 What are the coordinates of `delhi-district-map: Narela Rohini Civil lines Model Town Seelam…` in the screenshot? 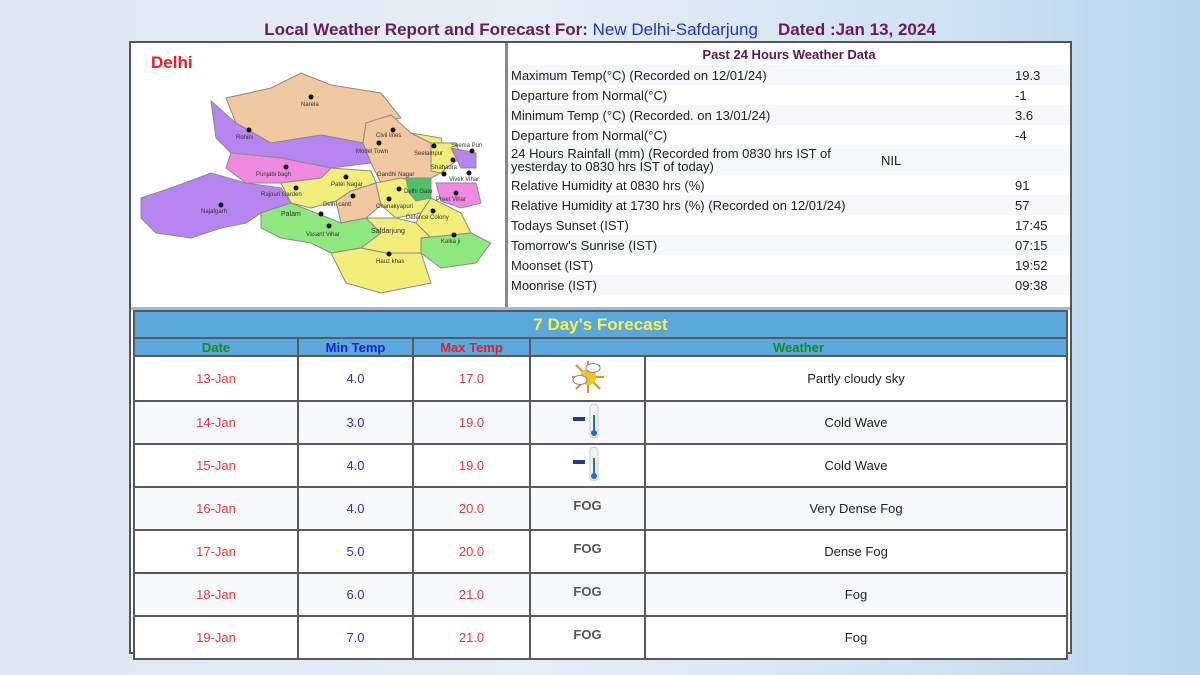 It's located at (316, 183).